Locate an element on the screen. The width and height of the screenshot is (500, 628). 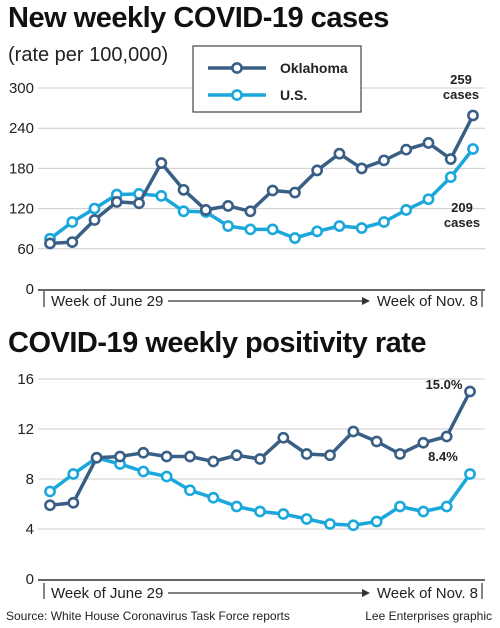
y-tick-label: 4 is located at coordinates (30, 529).